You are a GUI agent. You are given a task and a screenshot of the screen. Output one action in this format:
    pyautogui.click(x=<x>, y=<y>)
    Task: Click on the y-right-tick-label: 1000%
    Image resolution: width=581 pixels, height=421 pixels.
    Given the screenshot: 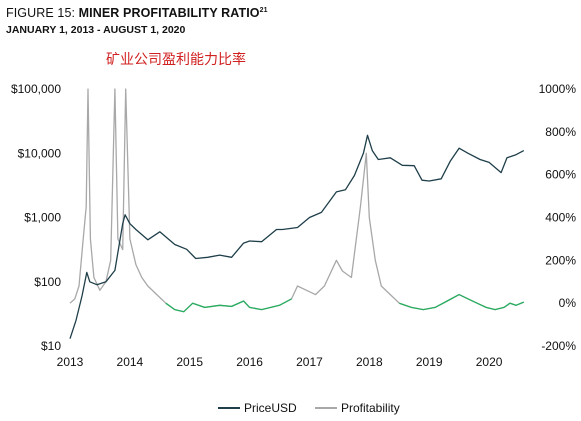 What is the action you would take?
    pyautogui.click(x=558, y=89)
    